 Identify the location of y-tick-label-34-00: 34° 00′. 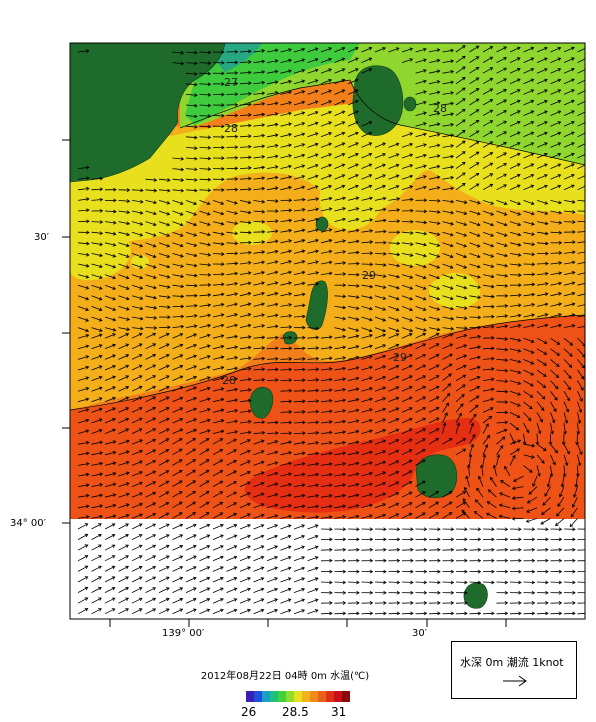
(28, 523).